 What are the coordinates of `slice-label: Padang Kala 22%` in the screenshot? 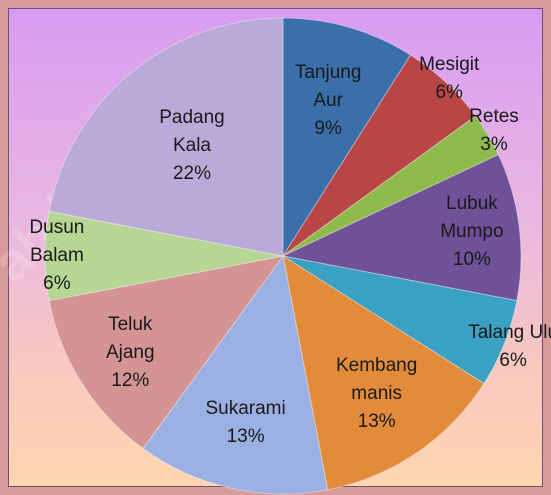 It's located at (192, 146).